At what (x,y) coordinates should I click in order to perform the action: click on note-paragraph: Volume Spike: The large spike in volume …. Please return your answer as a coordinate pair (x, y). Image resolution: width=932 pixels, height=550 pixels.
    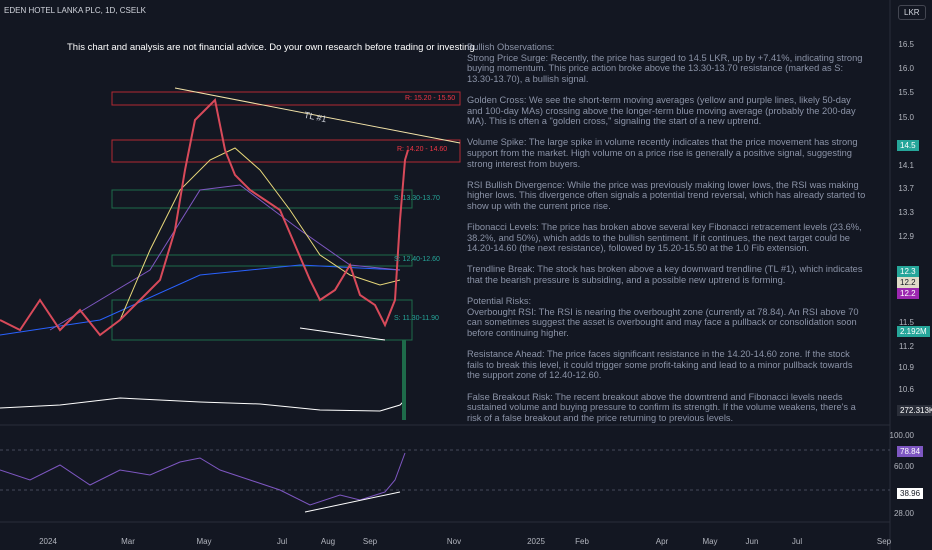
    Looking at the image, I should click on (664, 153).